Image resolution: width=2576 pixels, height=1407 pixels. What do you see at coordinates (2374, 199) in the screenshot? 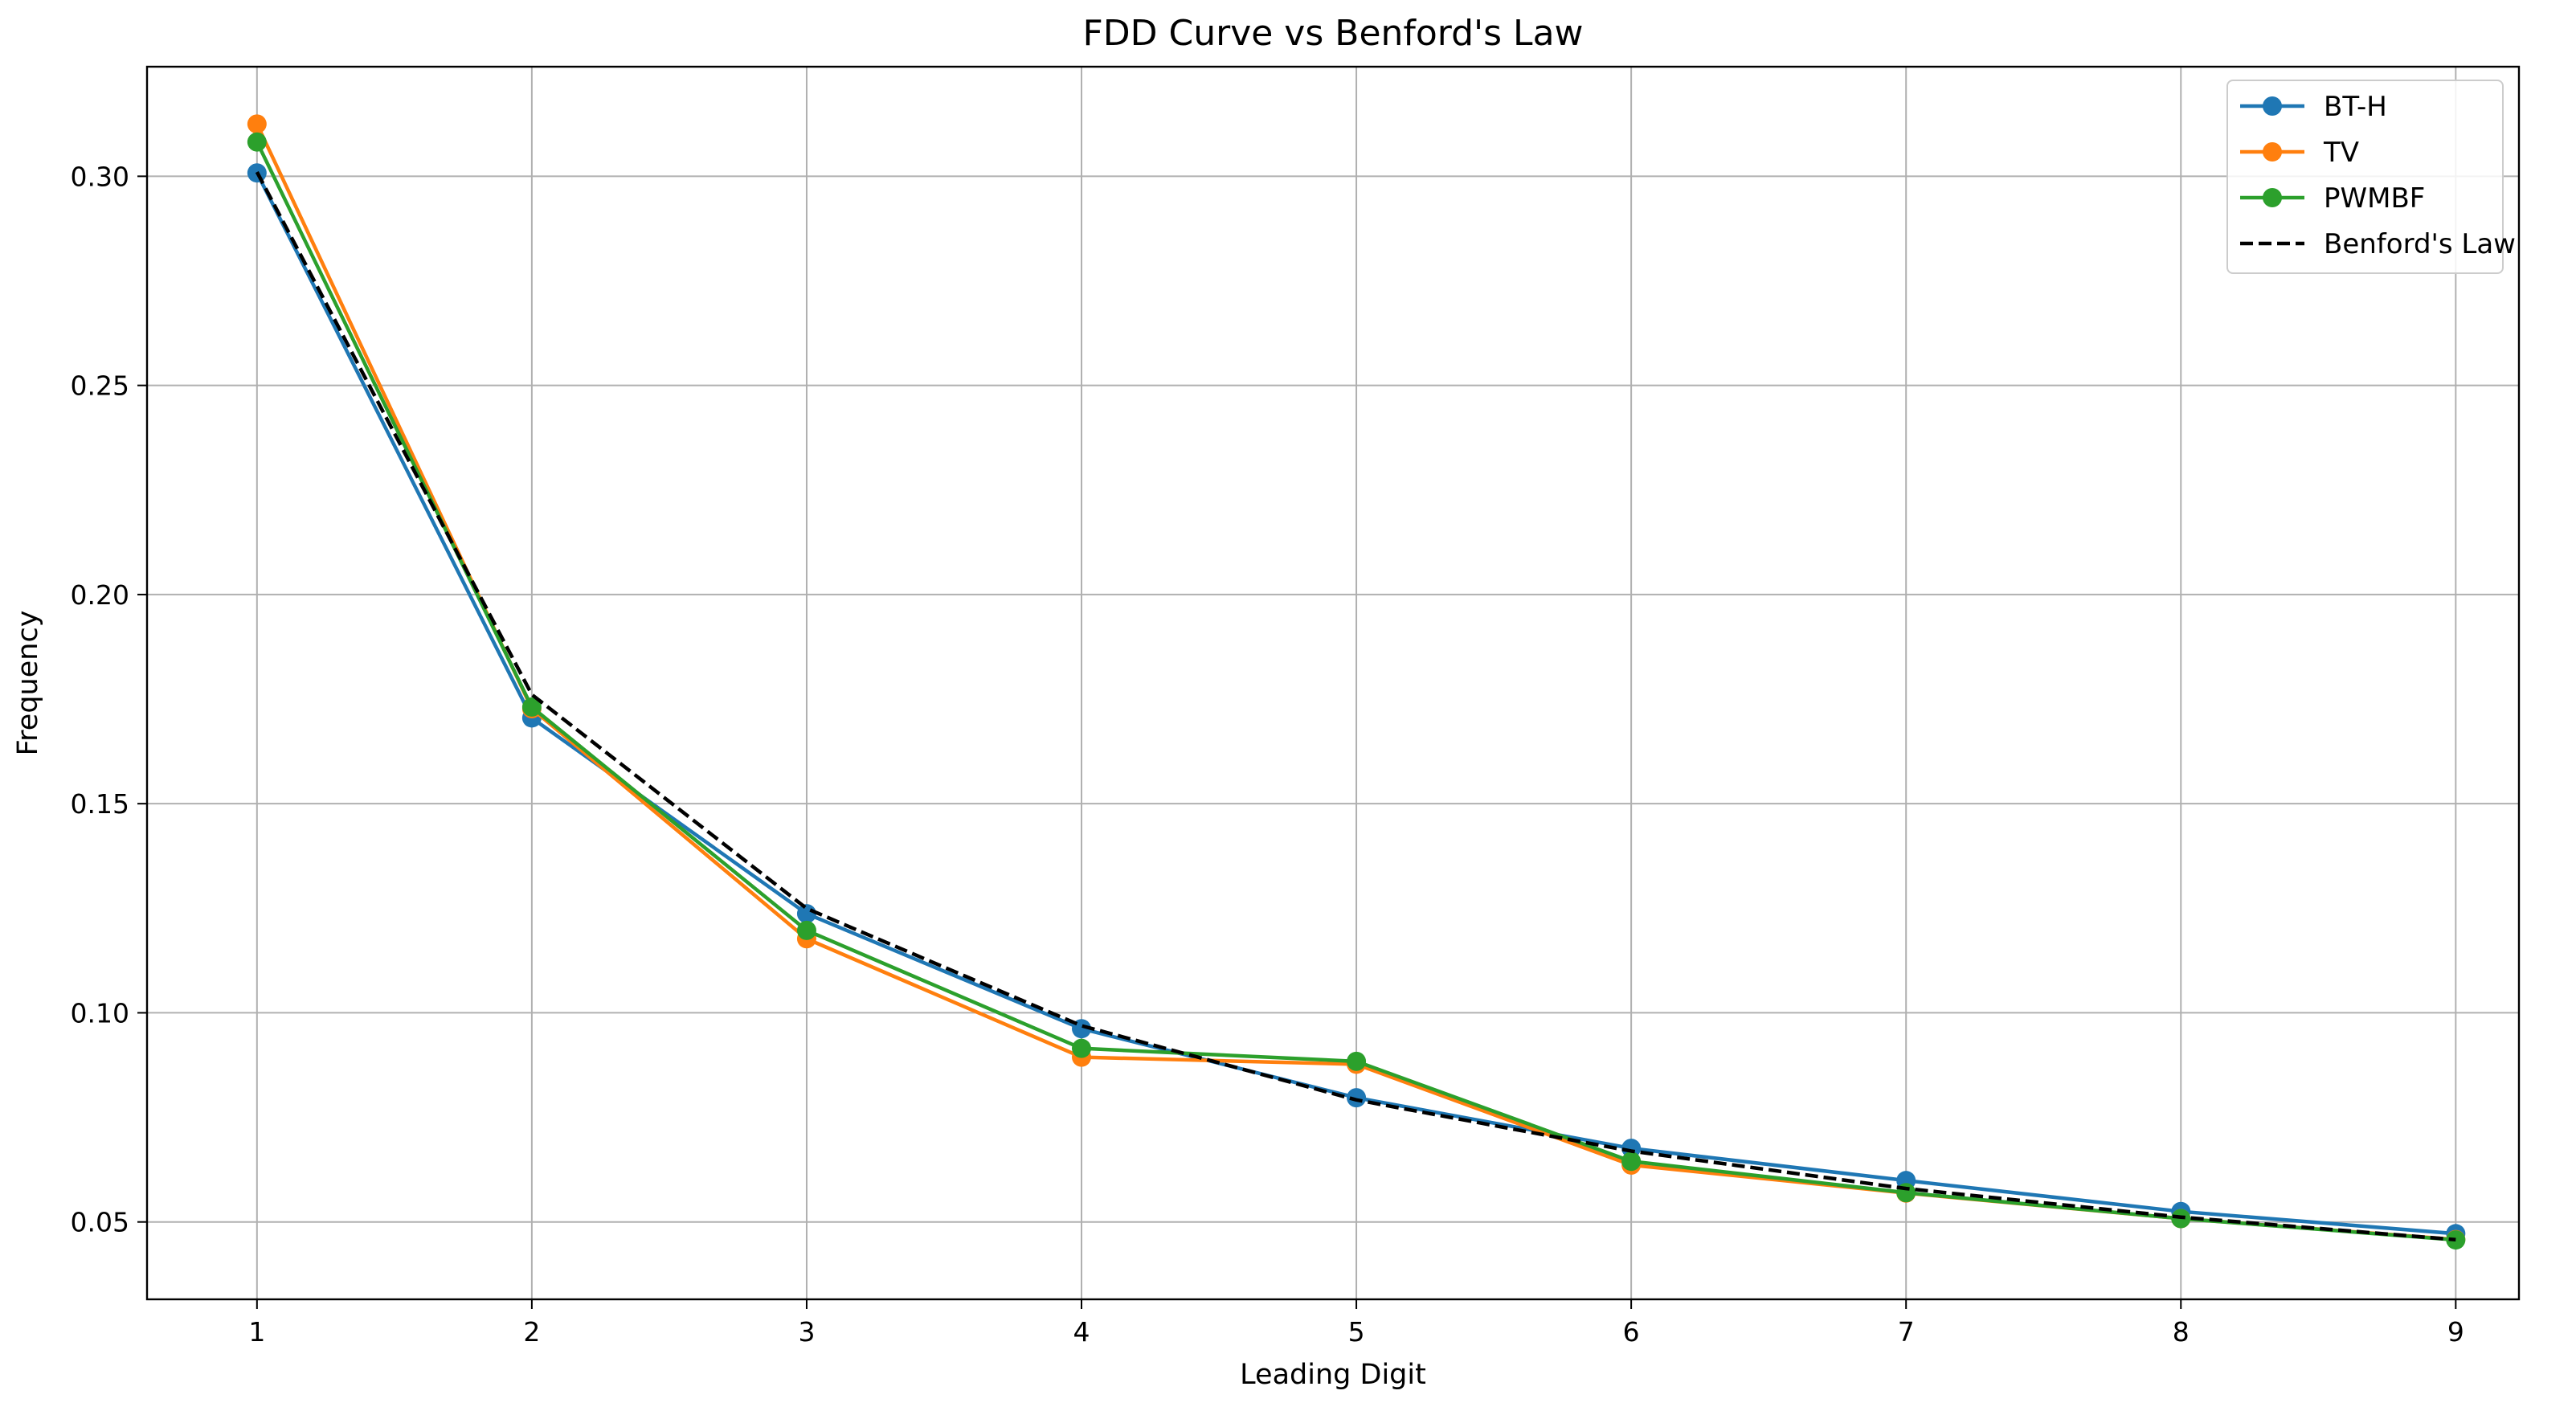
I see `legend-label: PWMBF` at bounding box center [2374, 199].